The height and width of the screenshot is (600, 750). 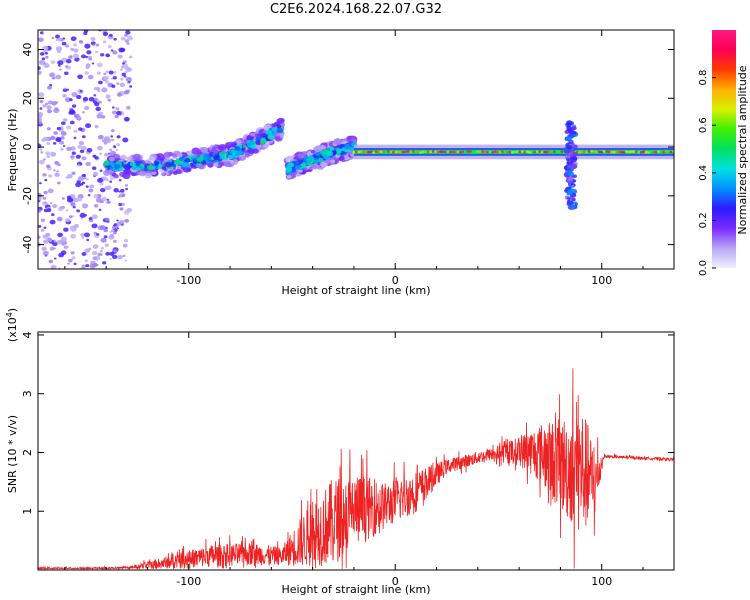 What do you see at coordinates (27, 393) in the screenshot?
I see `snr-ytick-label: 3` at bounding box center [27, 393].